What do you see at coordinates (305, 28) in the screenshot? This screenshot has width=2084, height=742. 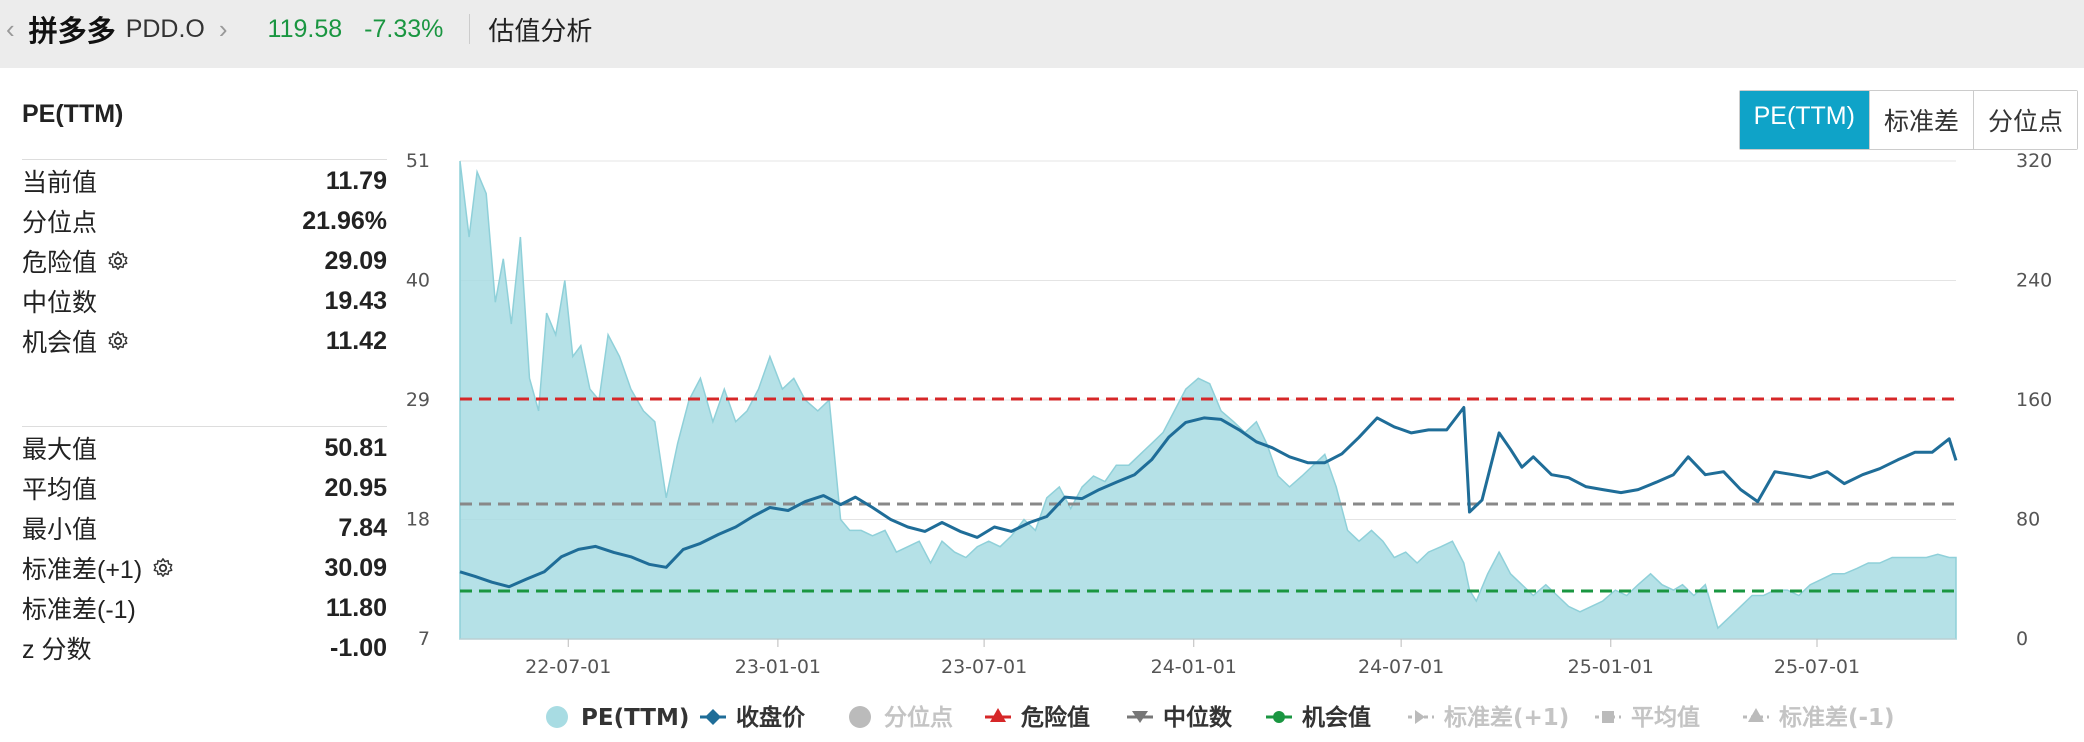 I see `stock-price: 119.58` at bounding box center [305, 28].